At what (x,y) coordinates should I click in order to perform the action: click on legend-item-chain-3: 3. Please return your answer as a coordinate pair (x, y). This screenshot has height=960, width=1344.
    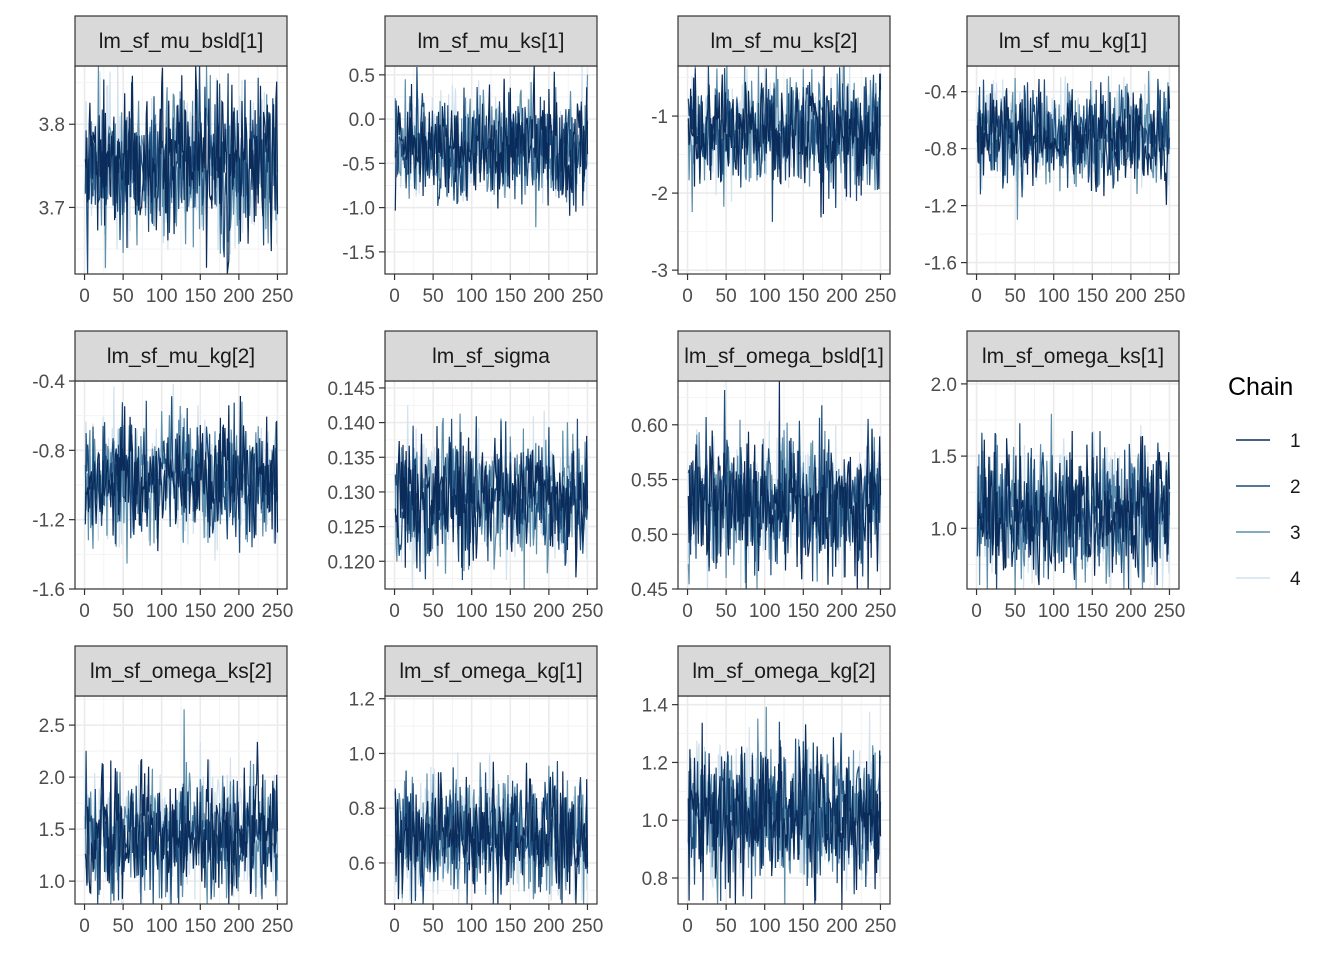
    Looking at the image, I should click on (1268, 533).